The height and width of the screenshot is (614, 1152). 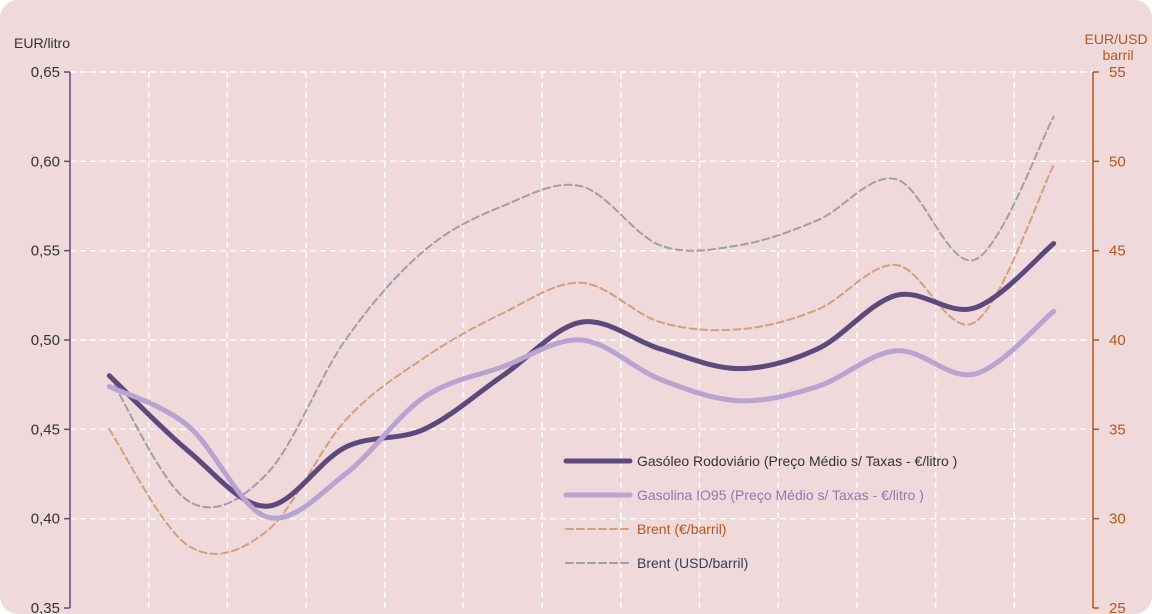 What do you see at coordinates (1116, 39) in the screenshot?
I see `right-y-axis-unit-label-line-1: EUR/USD` at bounding box center [1116, 39].